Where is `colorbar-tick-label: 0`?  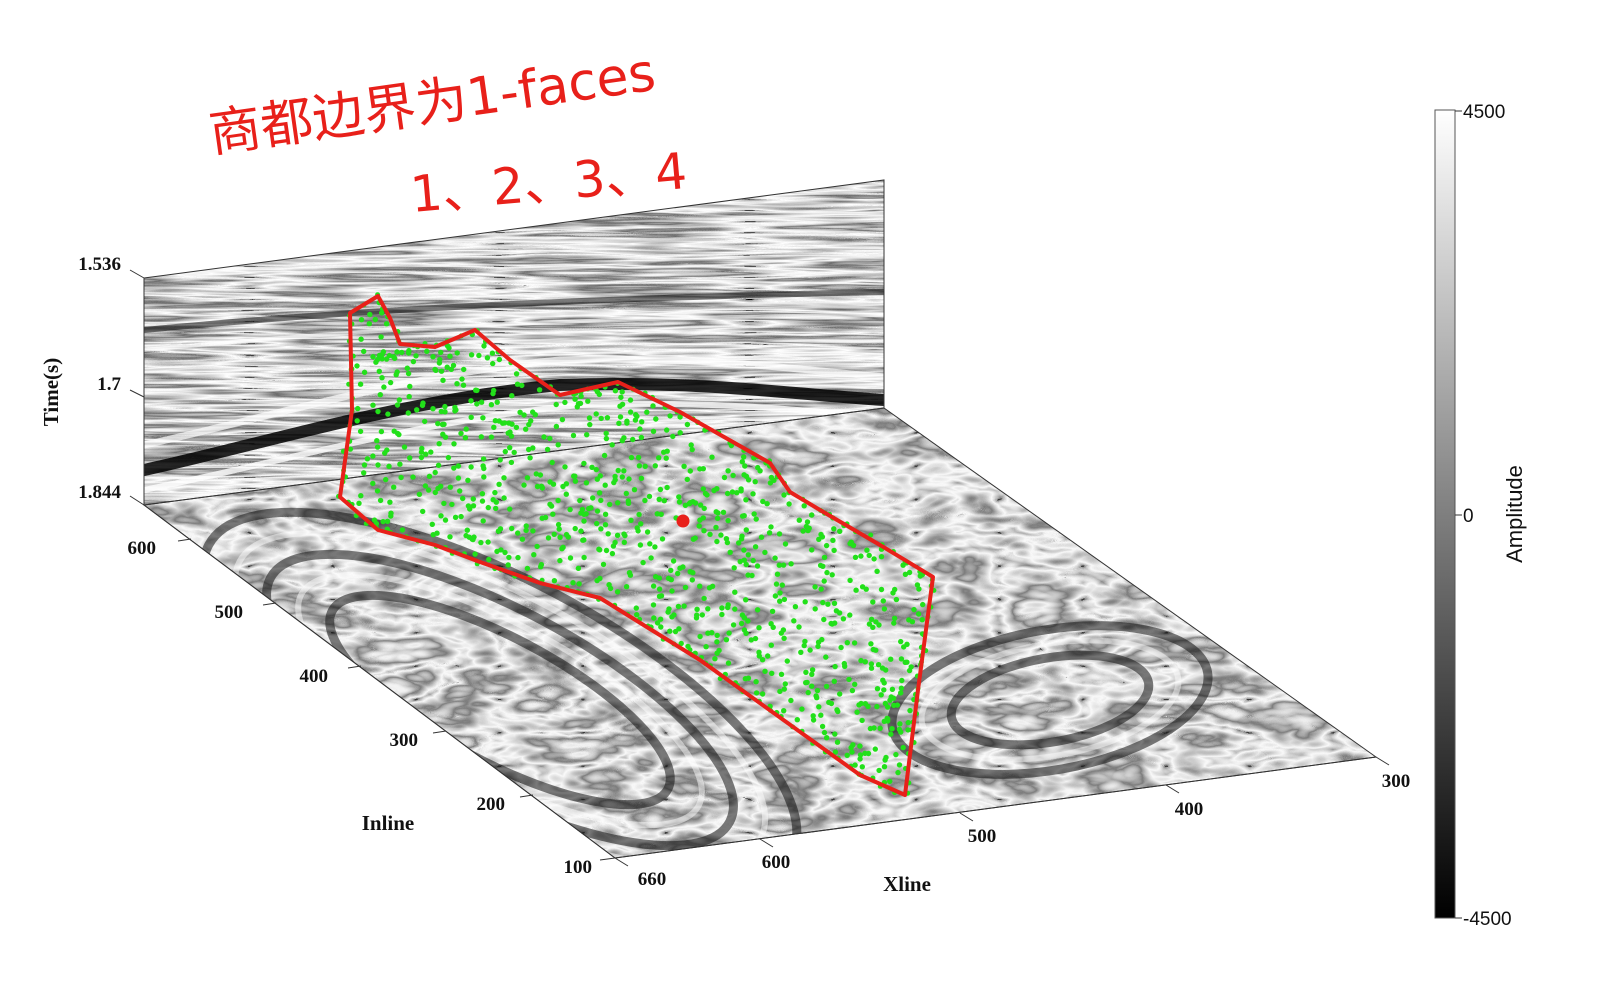
colorbar-tick-label: 0 is located at coordinates (1468, 516).